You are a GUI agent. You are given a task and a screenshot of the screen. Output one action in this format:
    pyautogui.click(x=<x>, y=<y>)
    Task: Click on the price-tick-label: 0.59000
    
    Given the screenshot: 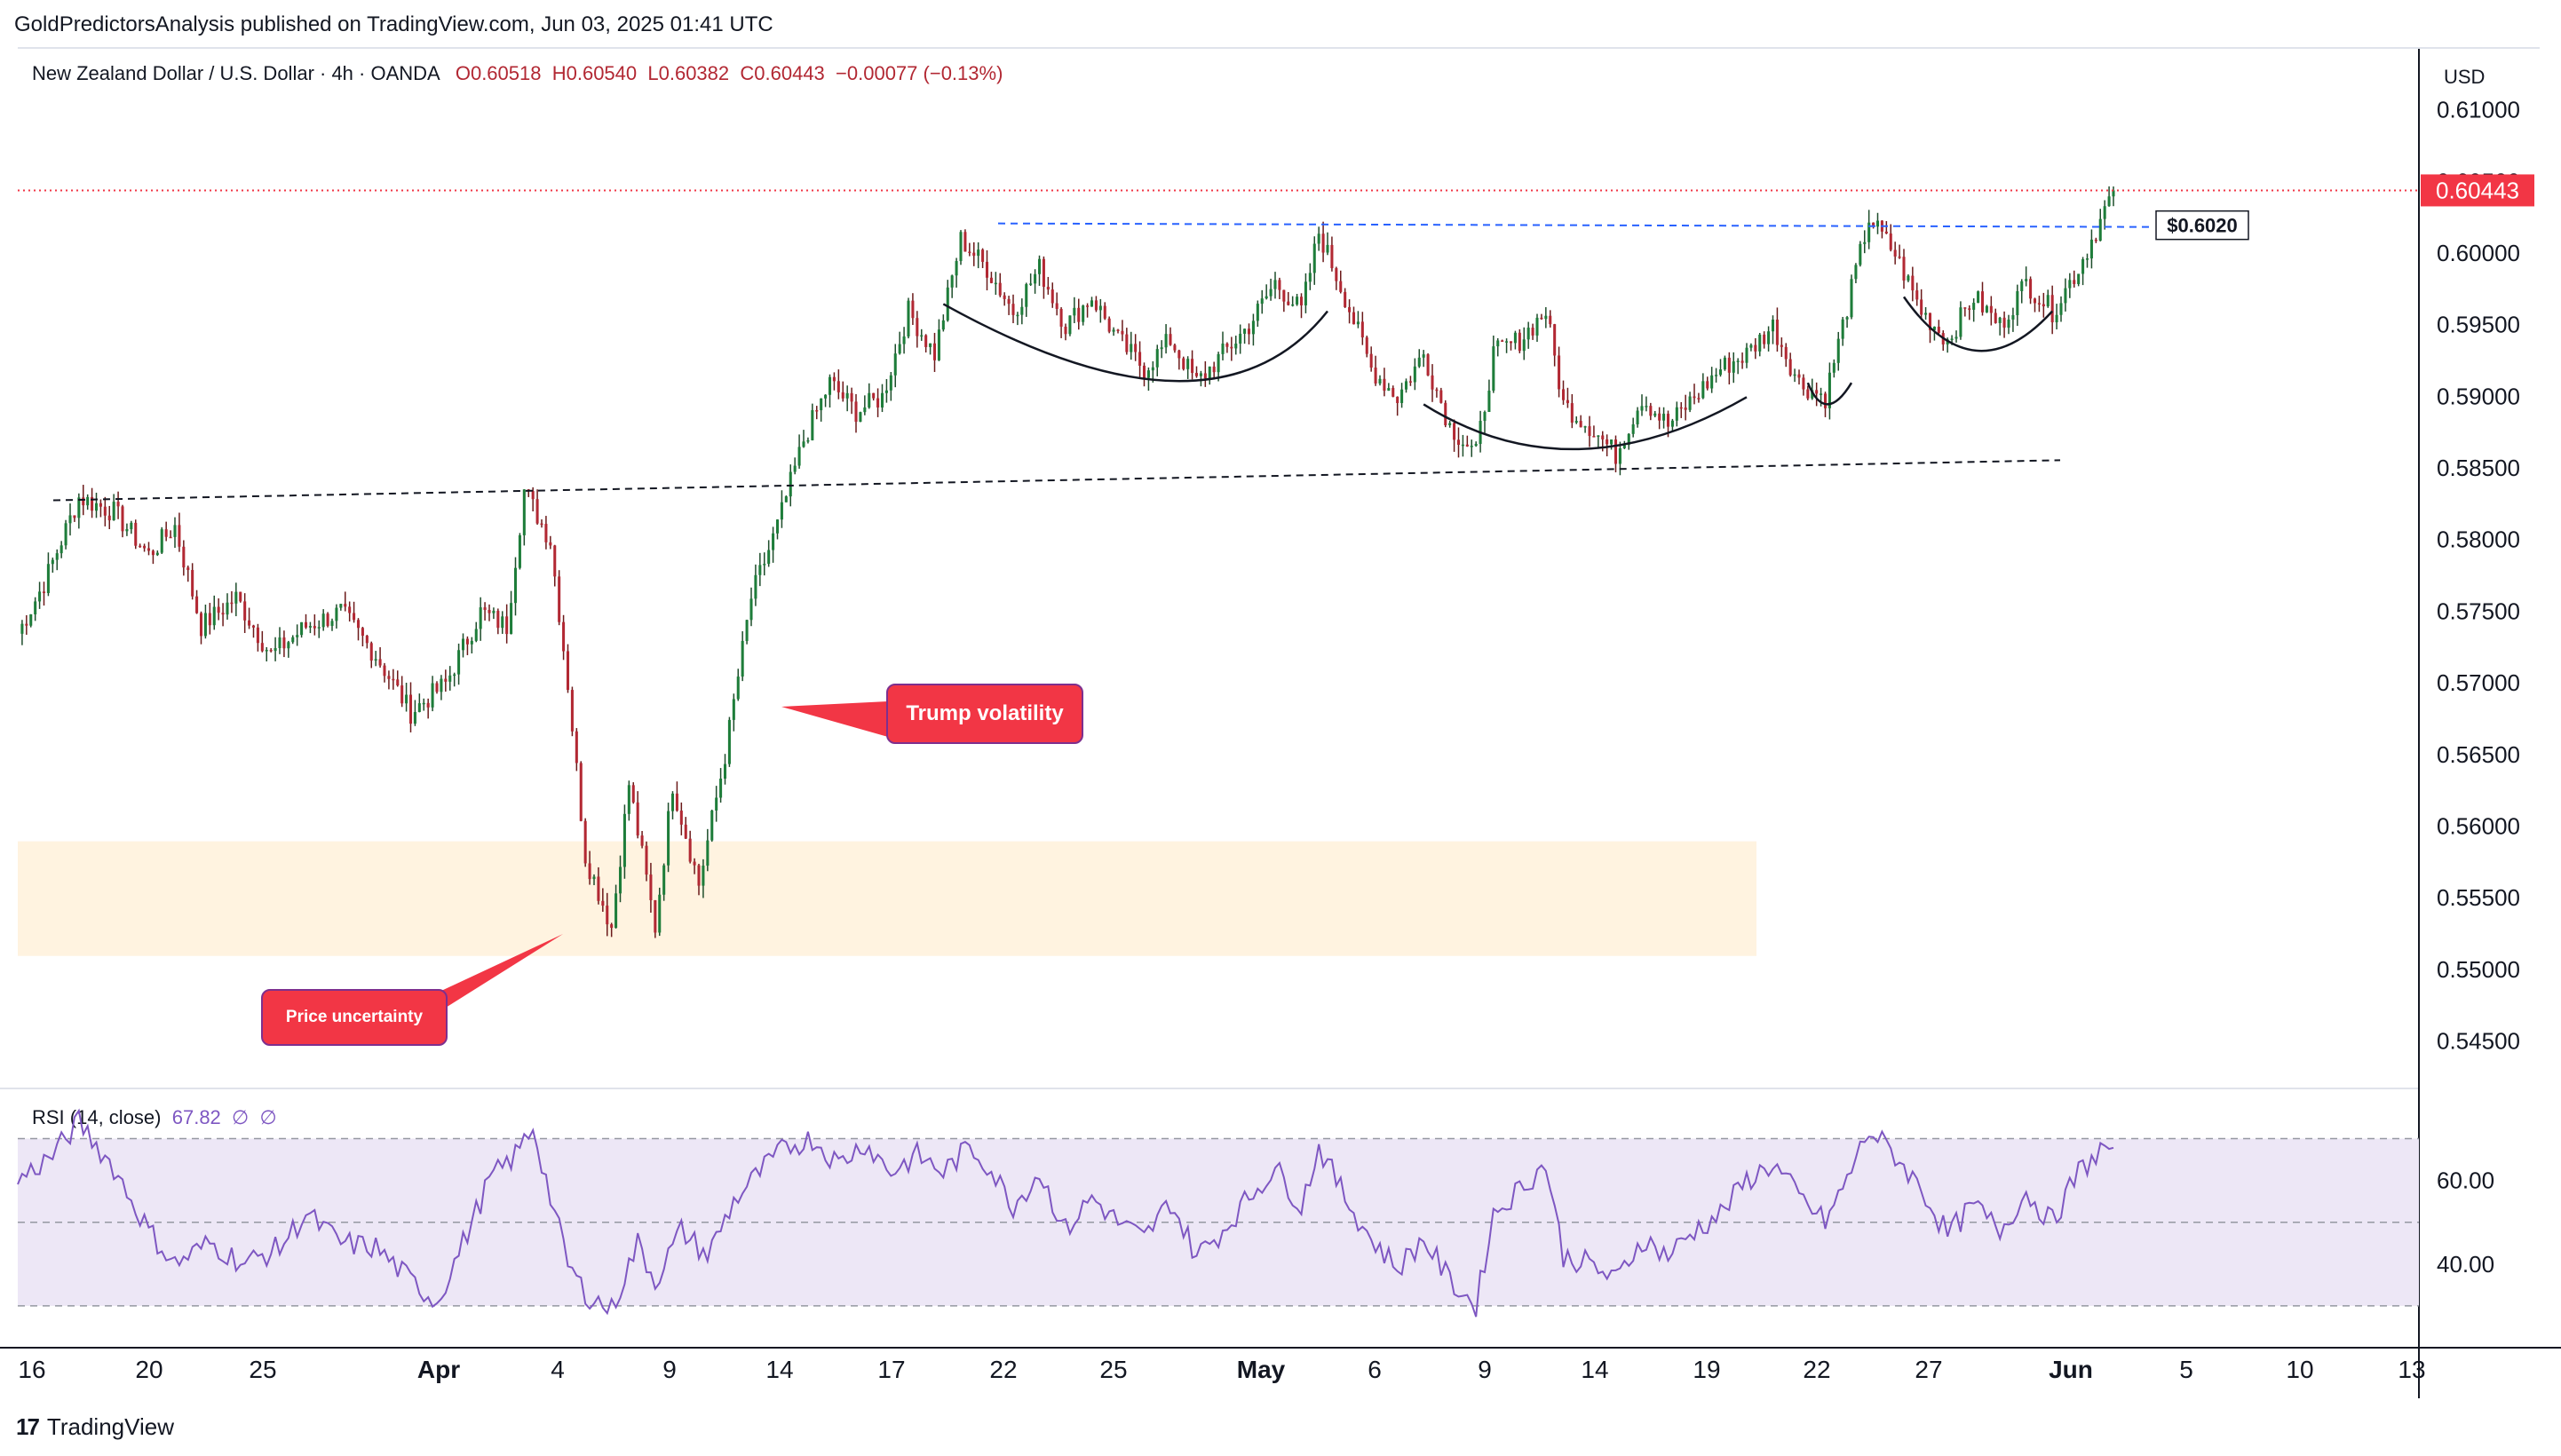 What is the action you would take?
    pyautogui.click(x=2478, y=396)
    